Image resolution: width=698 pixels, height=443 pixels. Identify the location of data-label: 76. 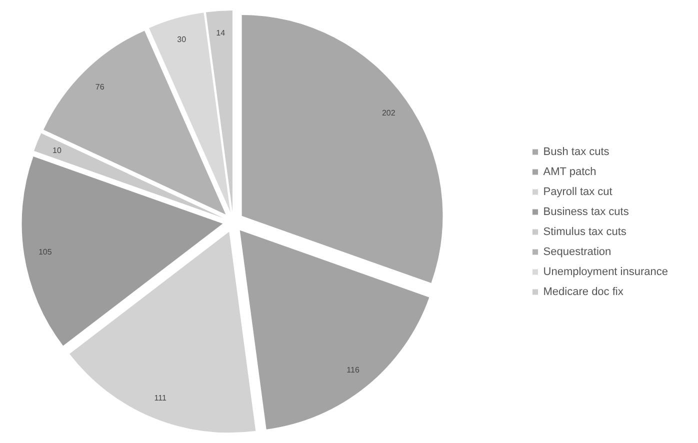
(100, 87).